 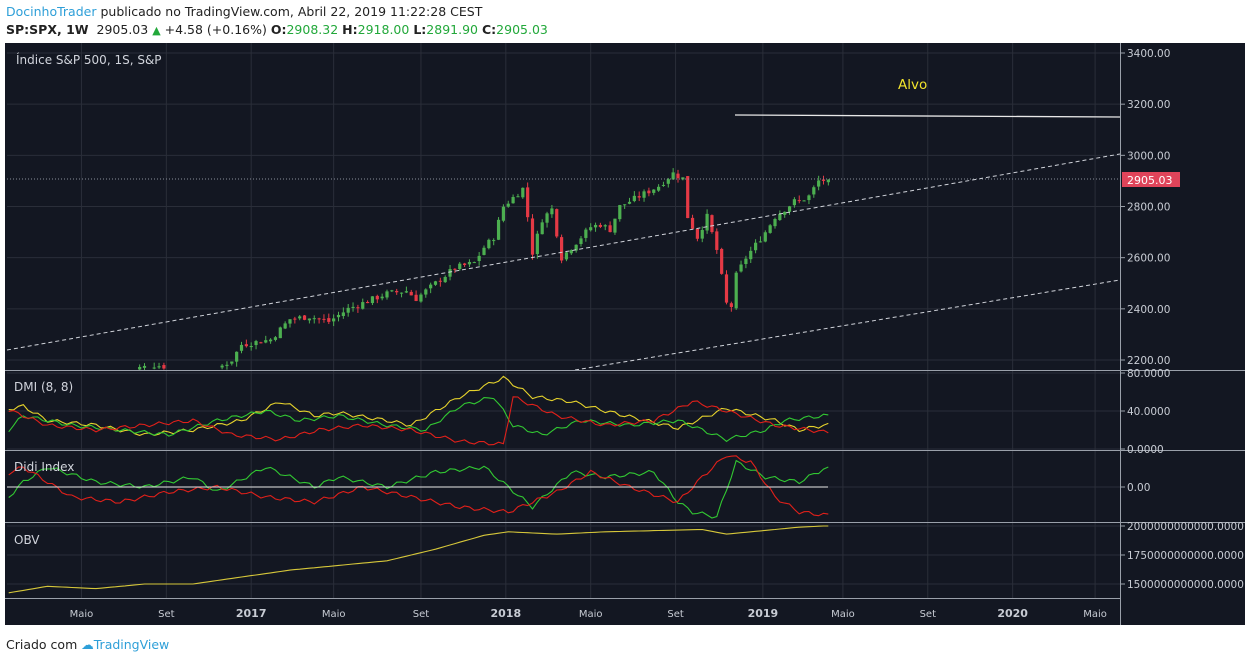 I want to click on x-tick-label: 2017, so click(x=251, y=613).